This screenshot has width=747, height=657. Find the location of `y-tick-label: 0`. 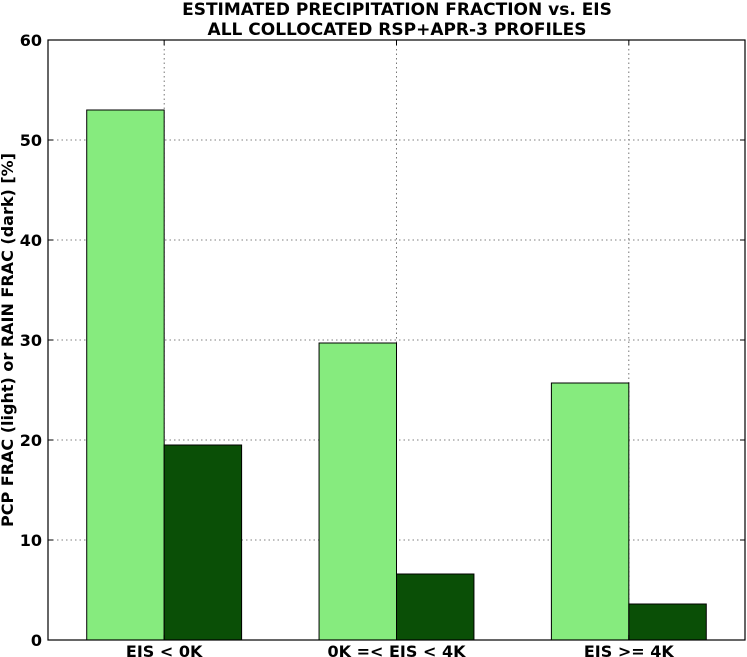

y-tick-label: 0 is located at coordinates (36, 640).